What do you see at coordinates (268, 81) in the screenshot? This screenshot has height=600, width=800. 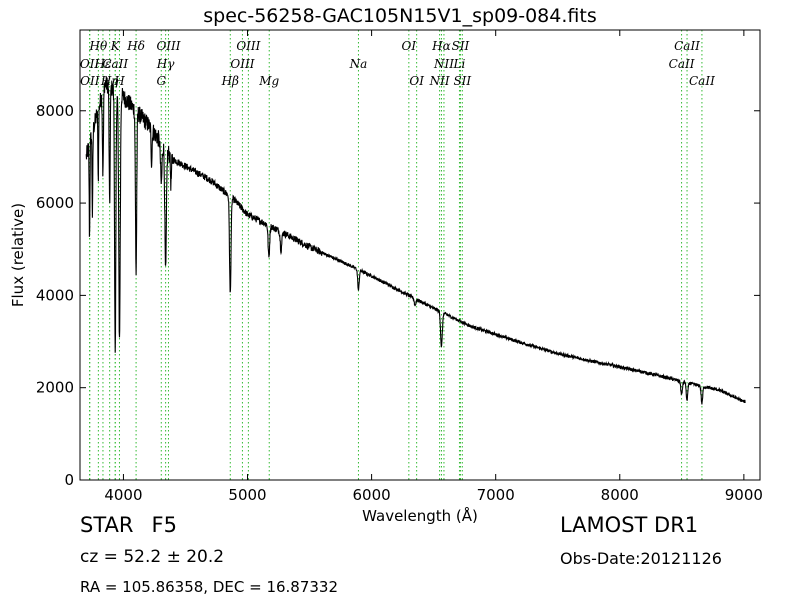 I see `line-label: Mg` at bounding box center [268, 81].